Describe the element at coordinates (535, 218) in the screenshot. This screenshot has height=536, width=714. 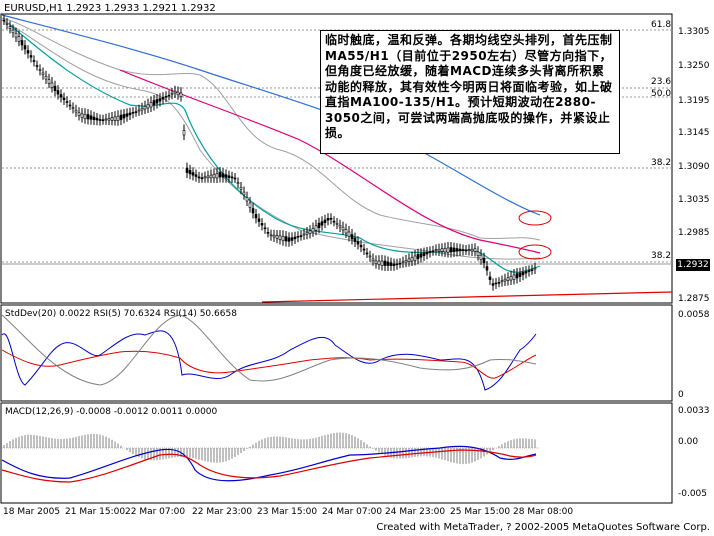
I see `ellipse-ma-slow` at that location.